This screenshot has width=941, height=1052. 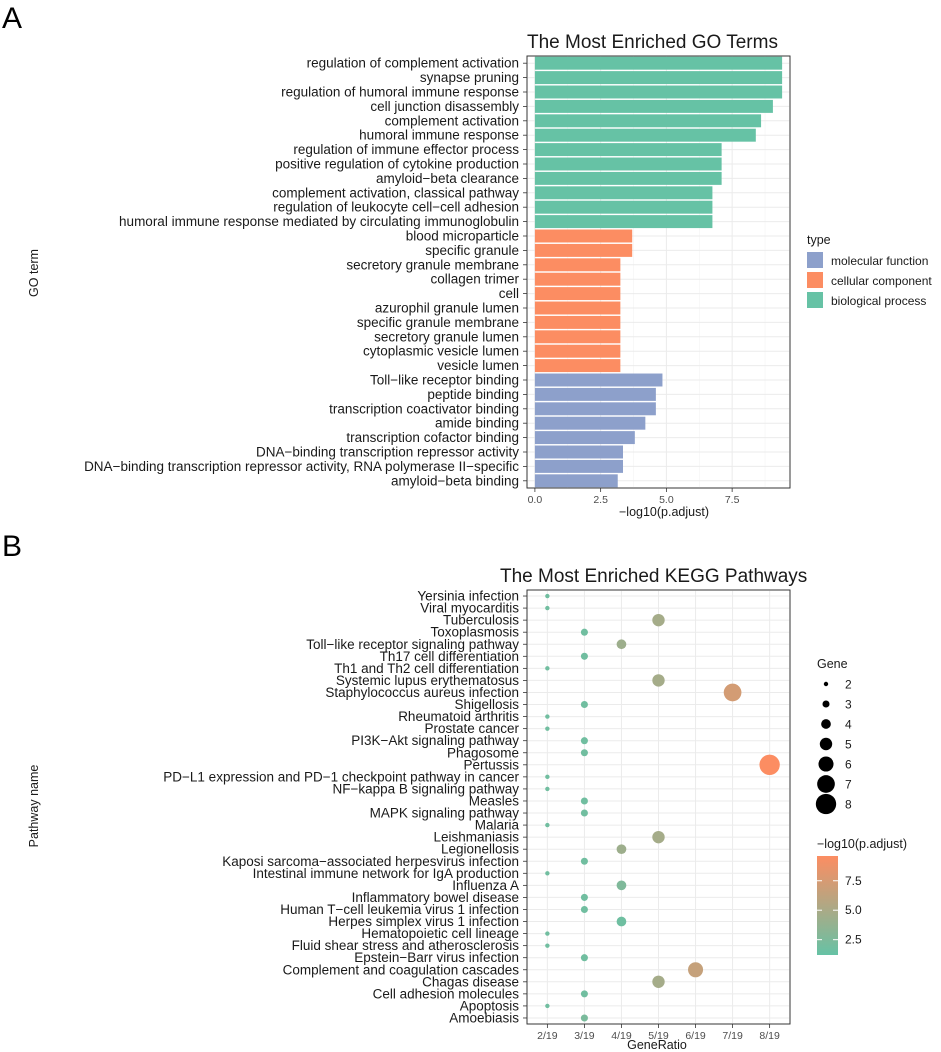 I want to click on go-term-label: humoral immune response, so click(x=439, y=135).